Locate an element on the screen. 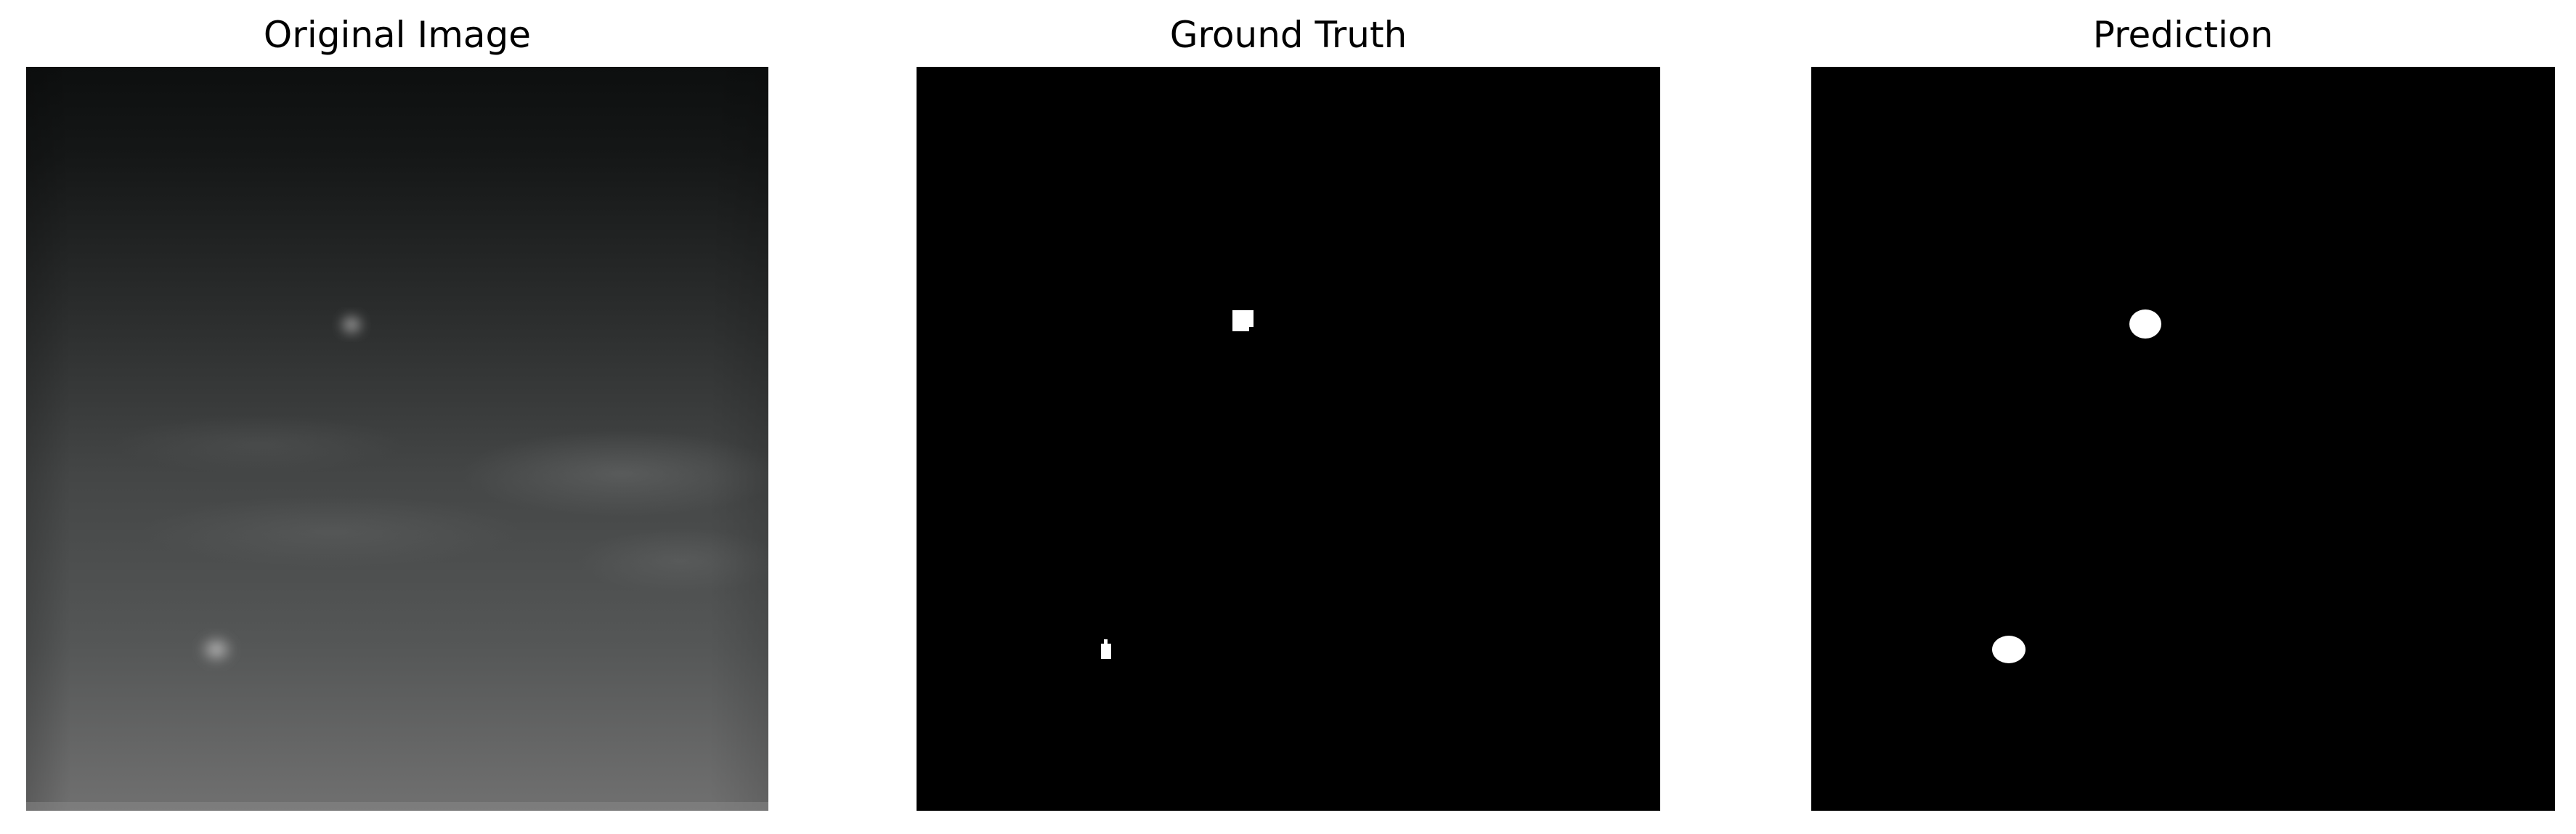  original-image-title: Original Image is located at coordinates (397, 35).